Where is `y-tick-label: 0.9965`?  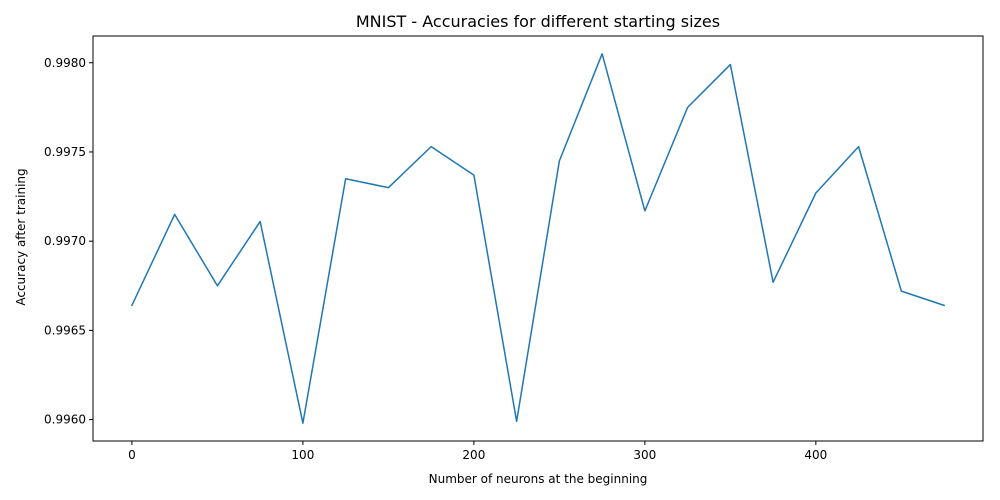
y-tick-label: 0.9965 is located at coordinates (65, 330).